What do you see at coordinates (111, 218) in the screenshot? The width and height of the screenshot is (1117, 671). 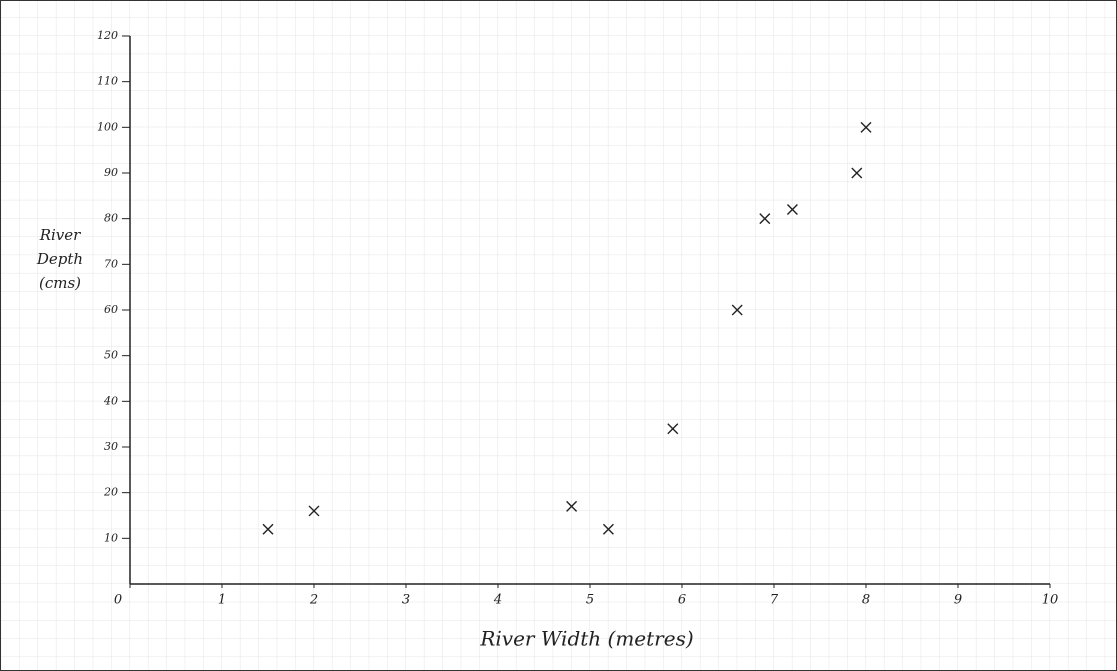 I see `y-tick-label: 80` at bounding box center [111, 218].